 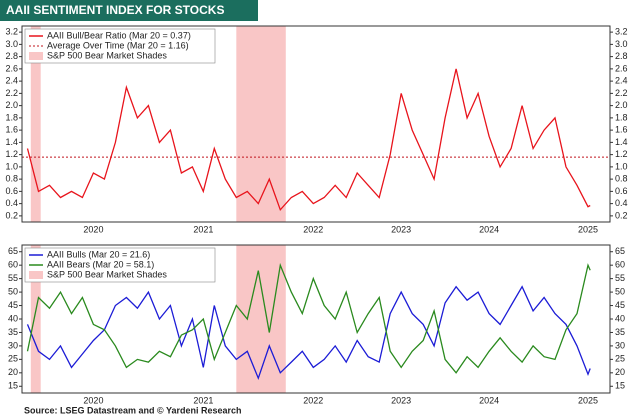 I want to click on y-tick-label: 3.0, so click(x=11, y=44).